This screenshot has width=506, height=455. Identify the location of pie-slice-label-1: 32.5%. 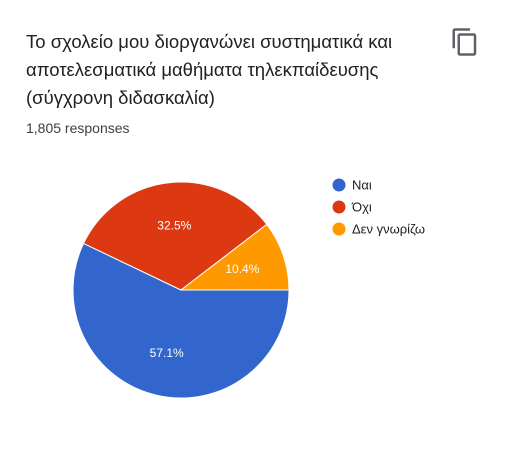
(174, 226).